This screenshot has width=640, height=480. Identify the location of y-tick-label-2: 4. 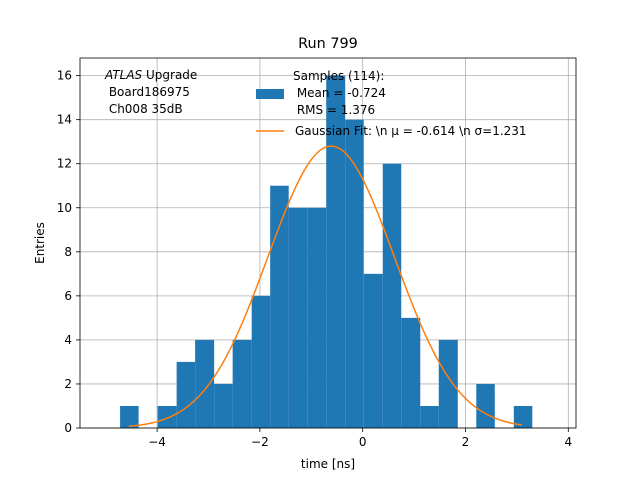
(68, 340).